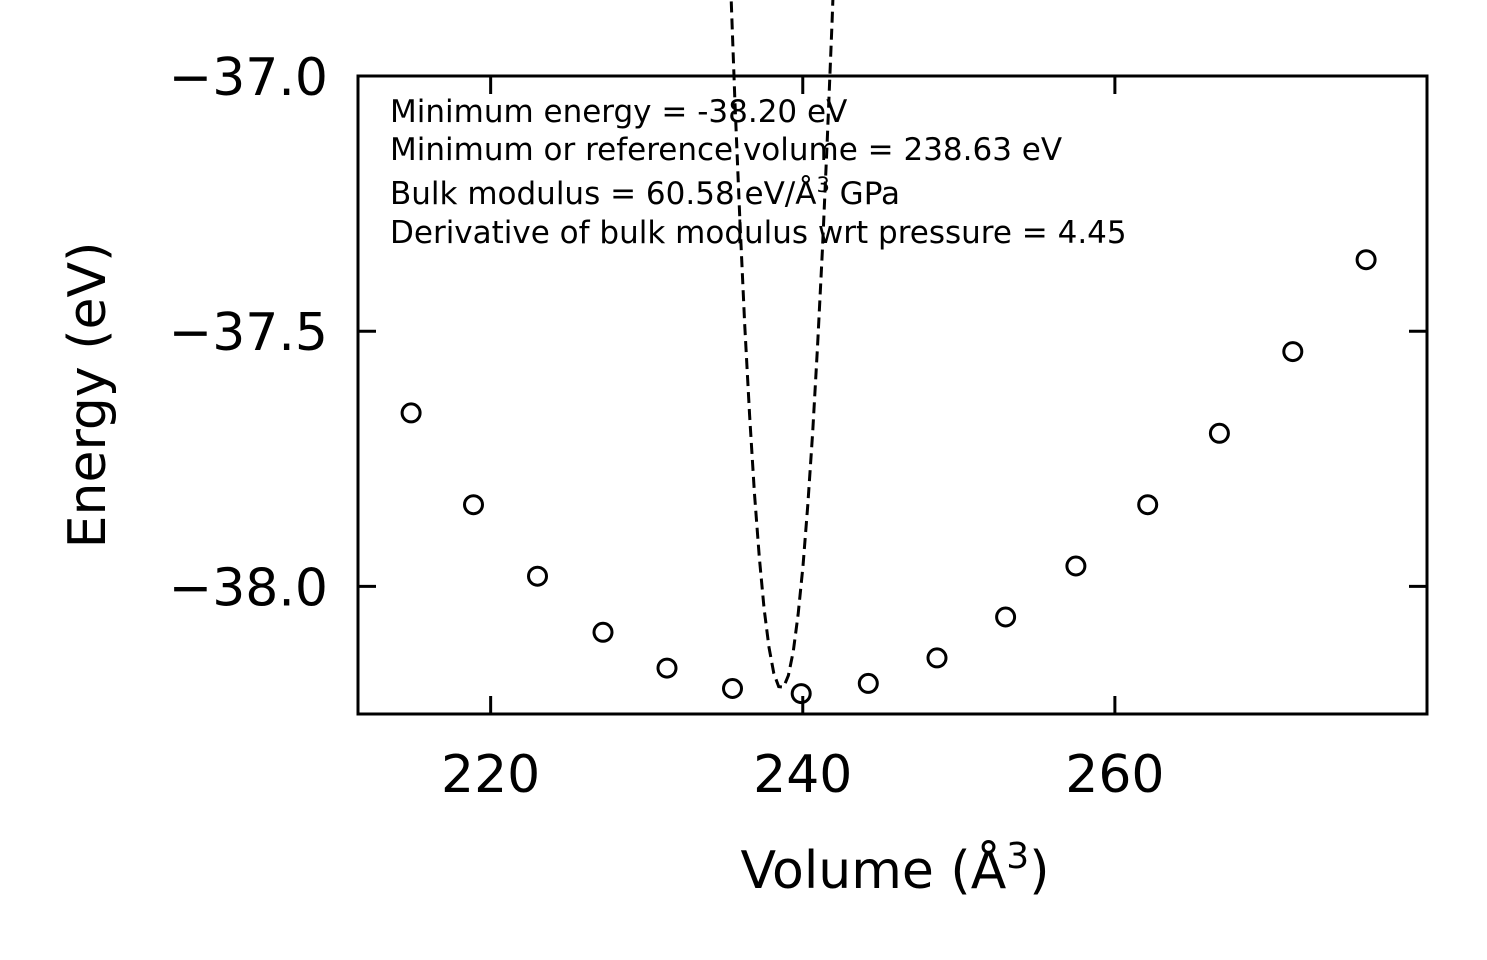 Image resolution: width=1487 pixels, height=960 pixels. Describe the element at coordinates (618, 112) in the screenshot. I see `annotation-min-energy: Minimum energy = -38.20 eV` at that location.